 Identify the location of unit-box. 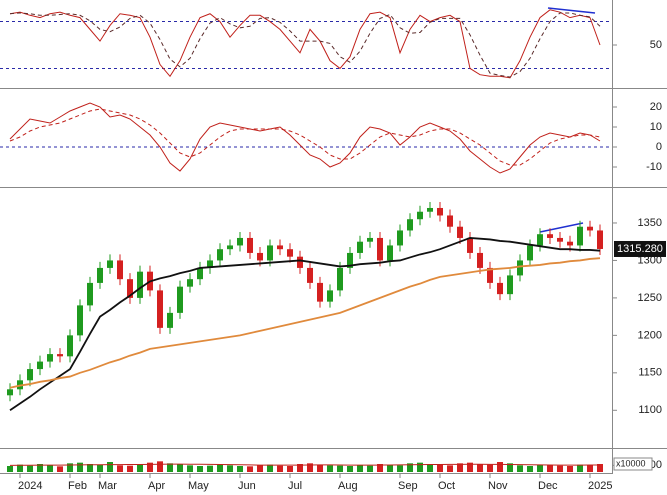
(633, 464).